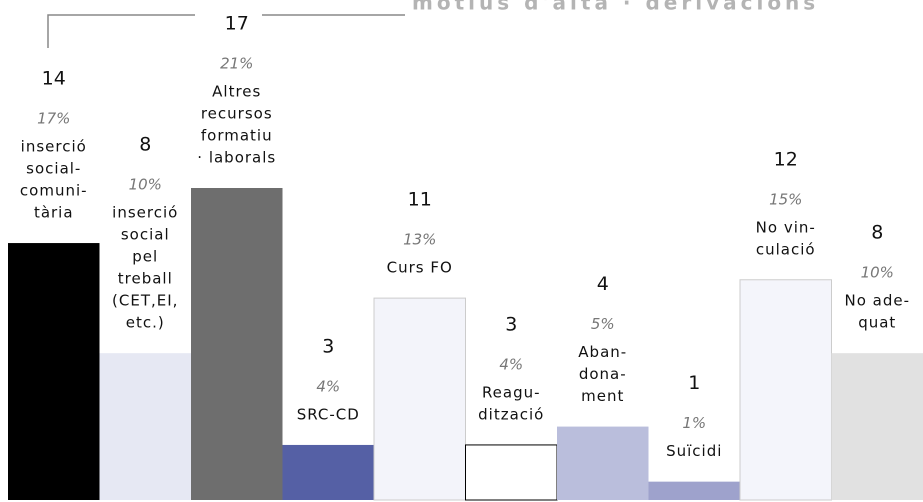 This screenshot has height=502, width=923. Describe the element at coordinates (236, 158) in the screenshot. I see `category-label: · laborals` at that location.